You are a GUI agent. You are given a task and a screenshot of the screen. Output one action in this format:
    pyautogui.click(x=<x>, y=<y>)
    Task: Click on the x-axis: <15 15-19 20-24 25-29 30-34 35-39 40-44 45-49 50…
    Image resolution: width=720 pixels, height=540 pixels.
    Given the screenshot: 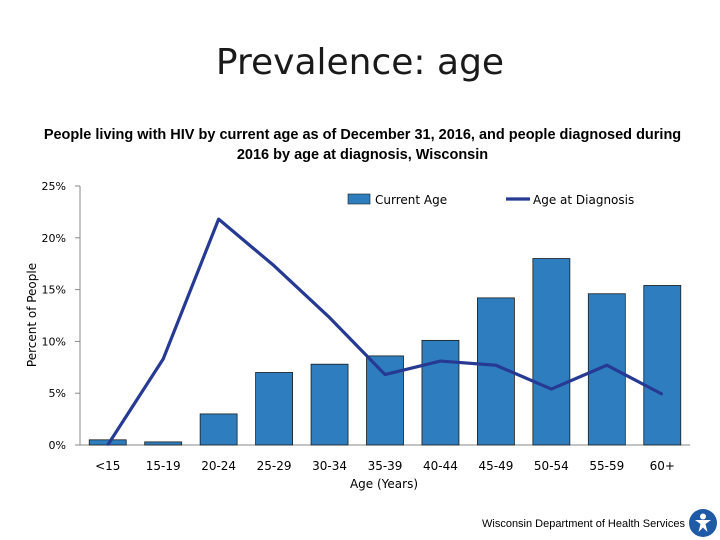 What is the action you would take?
    pyautogui.click(x=385, y=458)
    